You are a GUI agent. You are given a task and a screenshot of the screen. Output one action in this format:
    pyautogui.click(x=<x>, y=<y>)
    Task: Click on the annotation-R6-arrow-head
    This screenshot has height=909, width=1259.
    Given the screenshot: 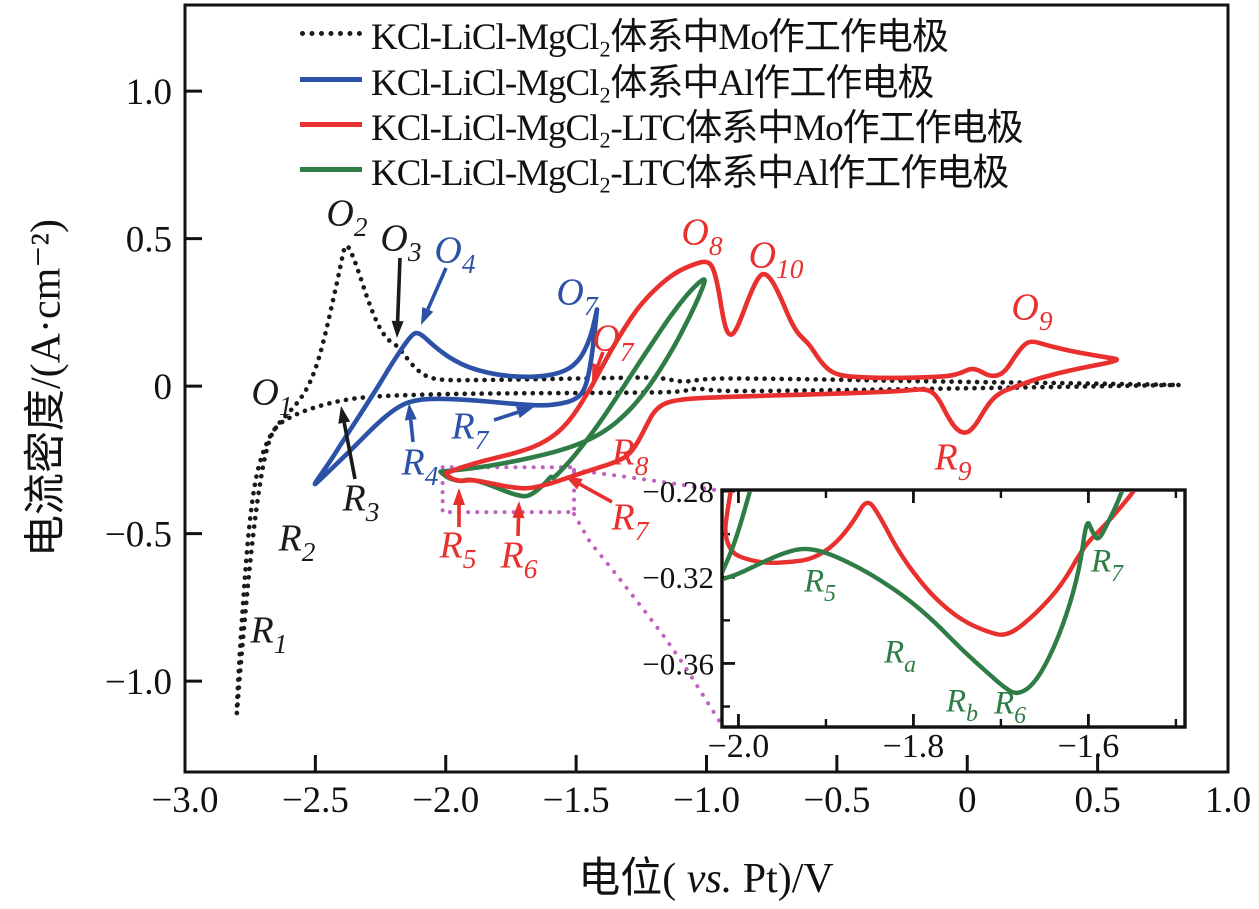 What is the action you would take?
    pyautogui.click(x=518, y=510)
    